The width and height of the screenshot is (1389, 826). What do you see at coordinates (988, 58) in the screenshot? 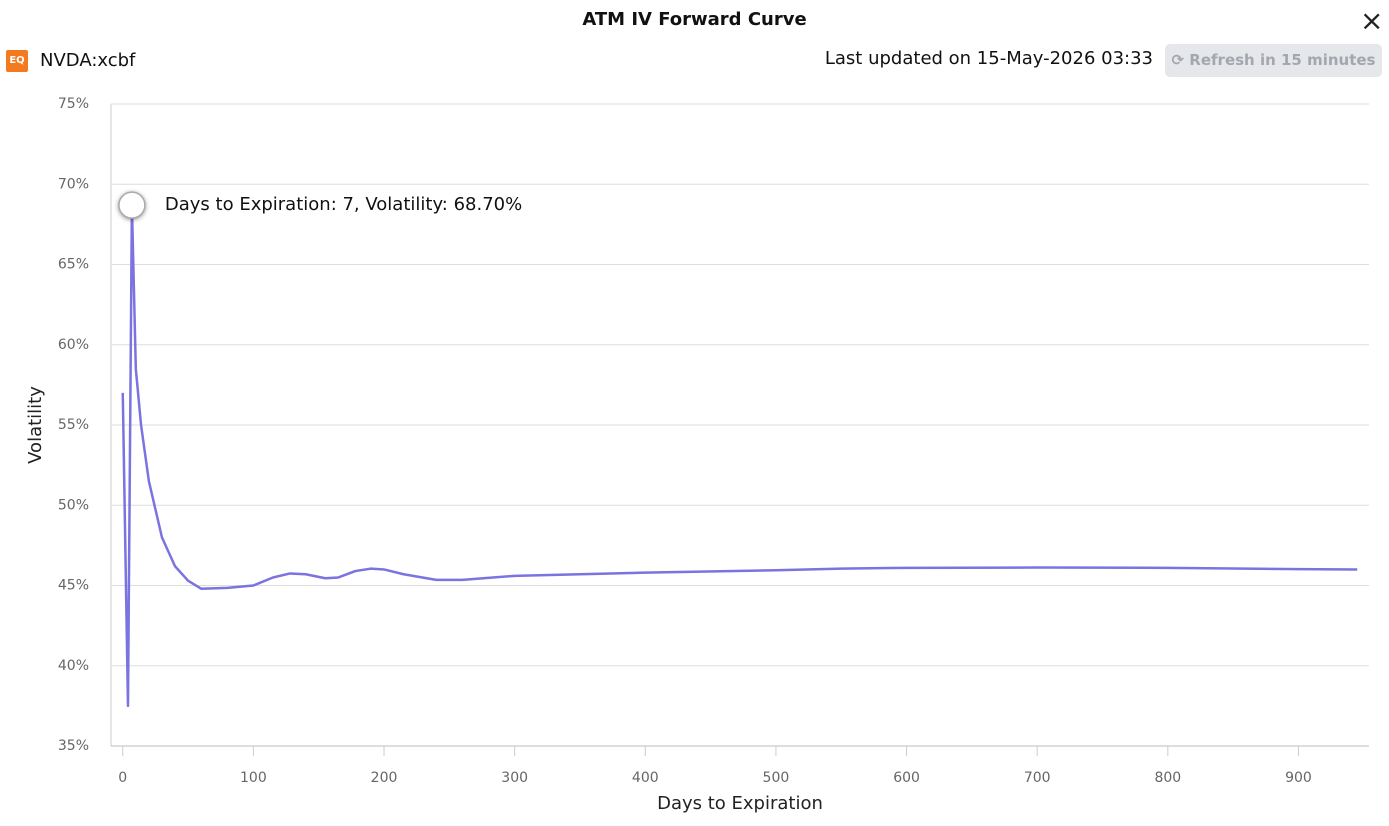
I see `last-updated: Last updated on 15-May-2026 03:33` at bounding box center [988, 58].